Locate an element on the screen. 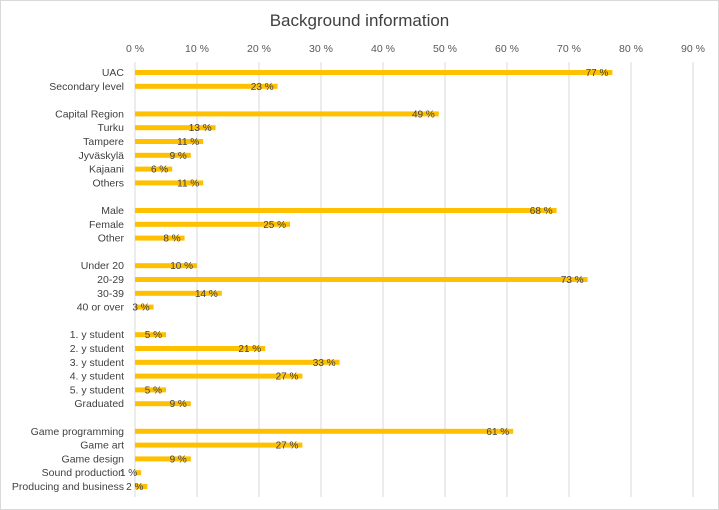 The width and height of the screenshot is (719, 510). data-label: 14 % is located at coordinates (206, 294).